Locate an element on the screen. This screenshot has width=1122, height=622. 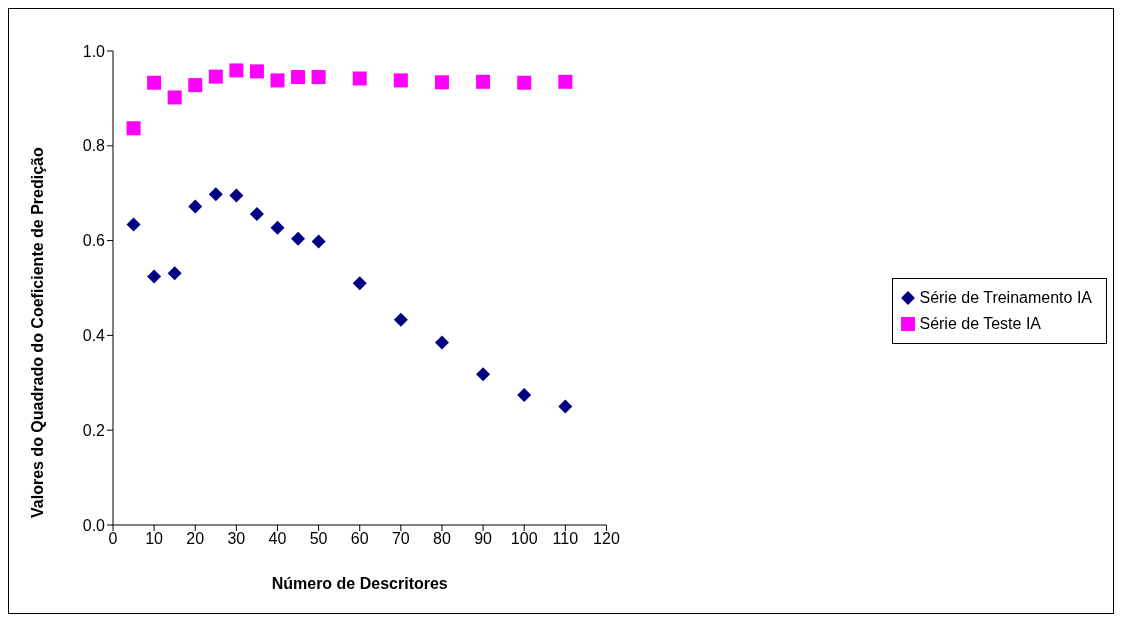
x-tick-label: 20 is located at coordinates (195, 539).